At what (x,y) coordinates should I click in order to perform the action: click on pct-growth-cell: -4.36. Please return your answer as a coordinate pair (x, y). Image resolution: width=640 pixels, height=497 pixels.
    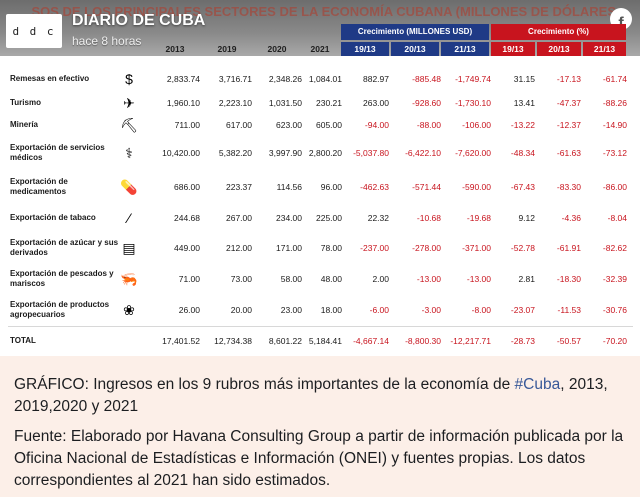
    Looking at the image, I should click on (571, 218).